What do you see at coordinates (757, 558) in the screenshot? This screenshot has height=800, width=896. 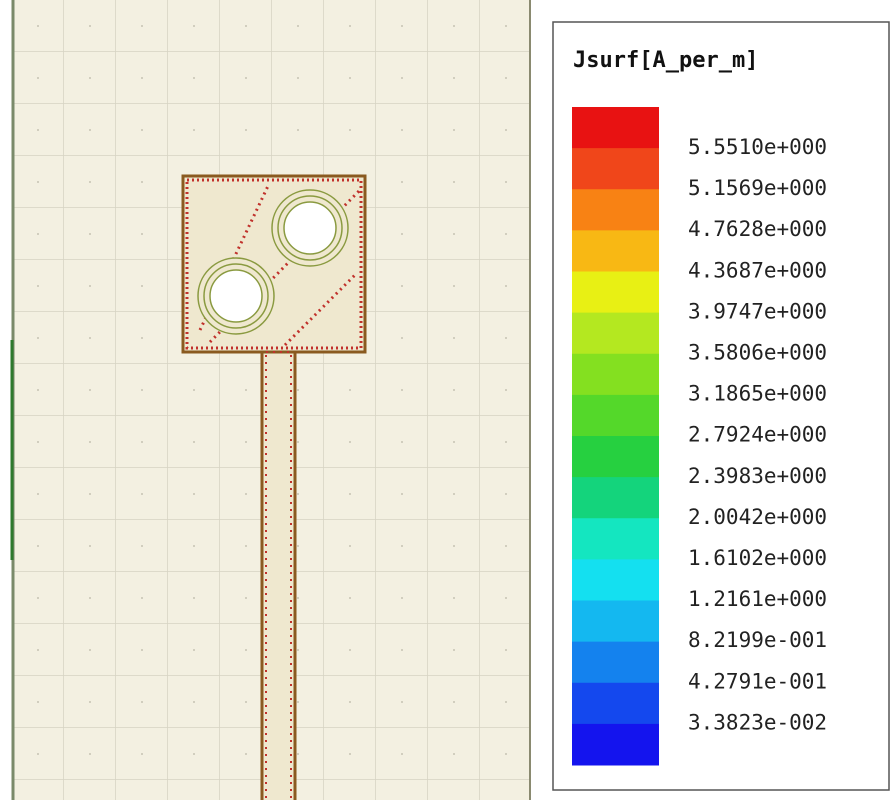 I see `legend-label: 1.6102e+000` at bounding box center [757, 558].